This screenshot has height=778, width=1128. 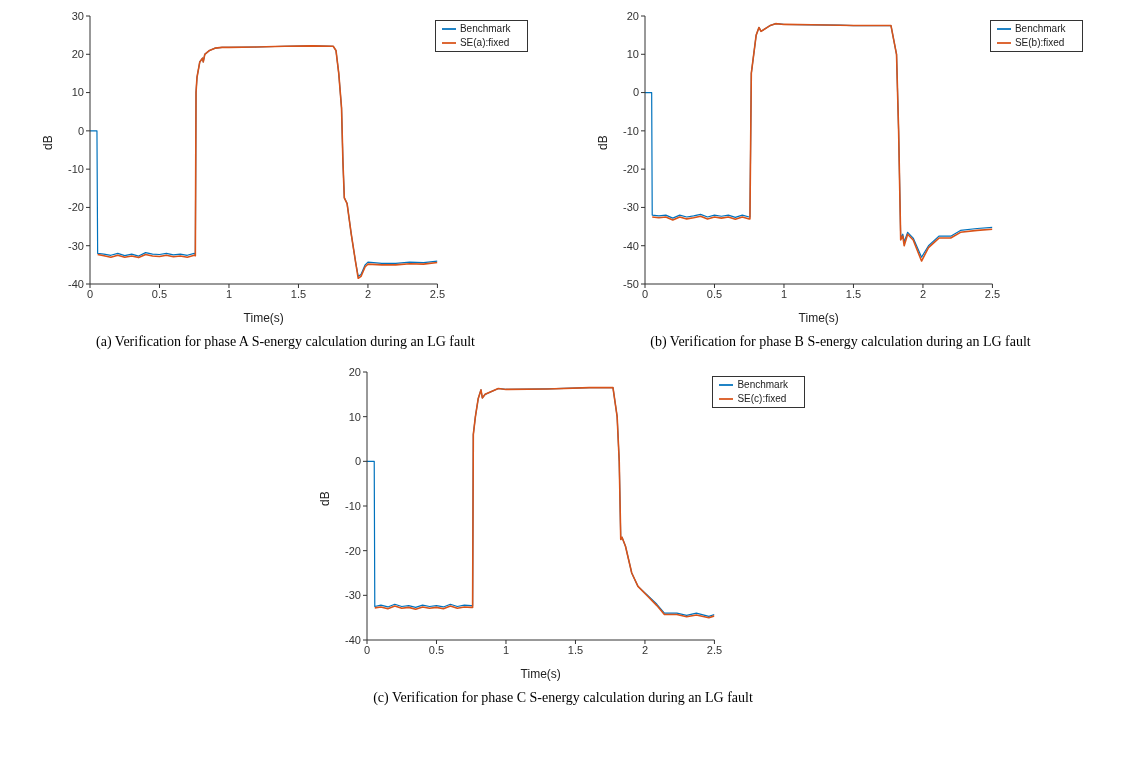 I want to click on y-tick-label: 30, so click(x=77, y=15).